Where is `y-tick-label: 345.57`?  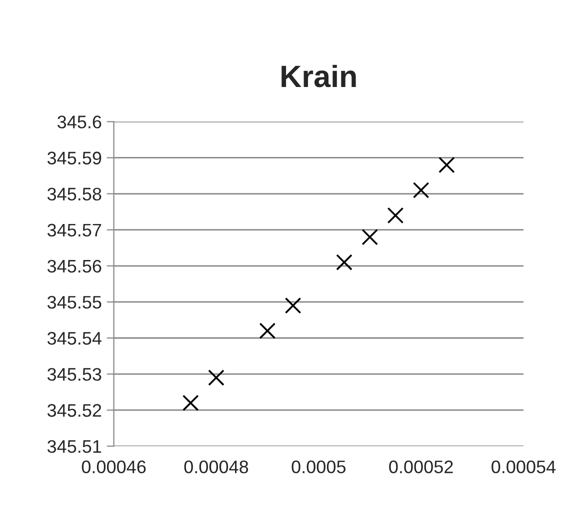
y-tick-label: 345.57 is located at coordinates (74, 230).